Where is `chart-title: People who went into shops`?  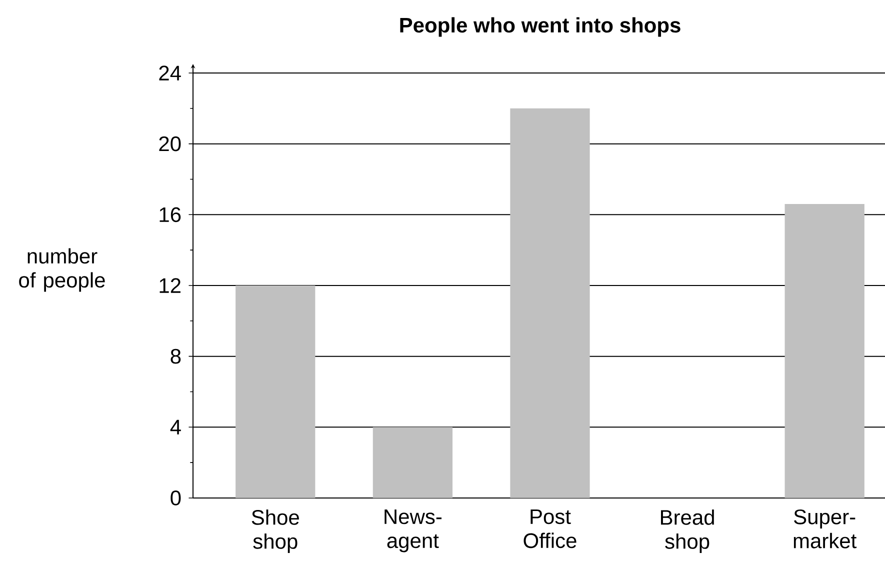 chart-title: People who went into shops is located at coordinates (540, 27).